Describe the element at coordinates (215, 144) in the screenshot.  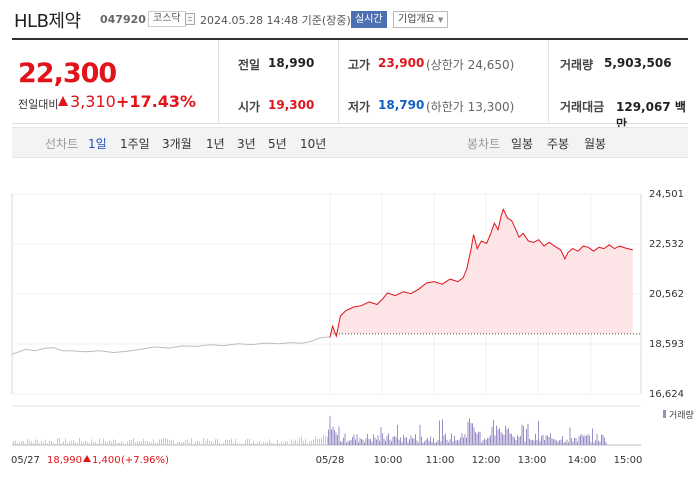
I see `tab-1year: 1년` at that location.